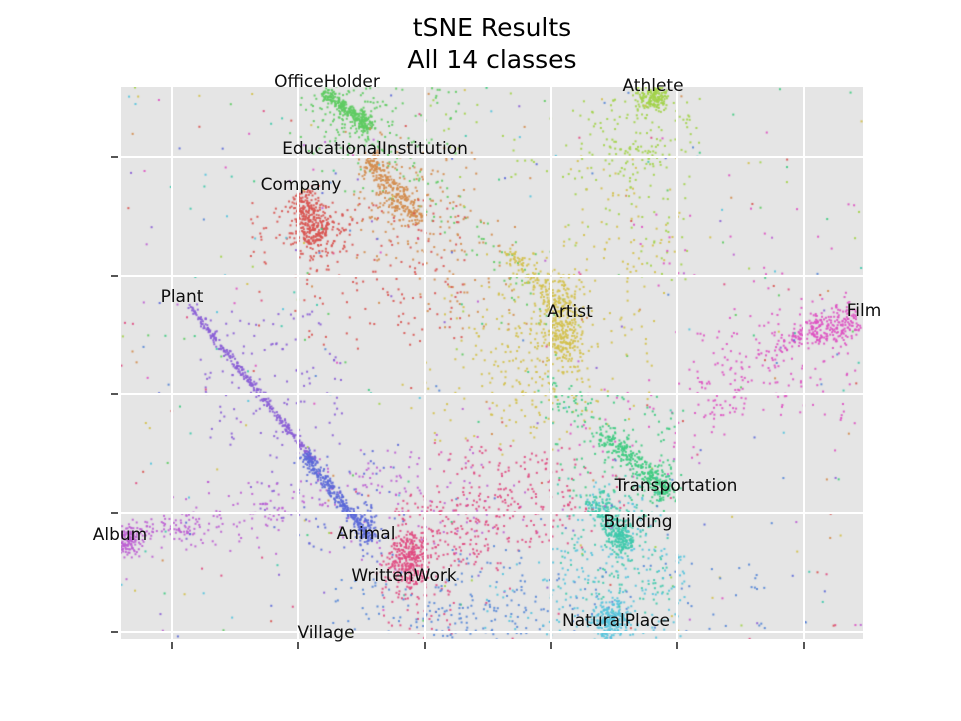 This screenshot has width=961, height=721. I want to click on class-label-company: Company, so click(301, 185).